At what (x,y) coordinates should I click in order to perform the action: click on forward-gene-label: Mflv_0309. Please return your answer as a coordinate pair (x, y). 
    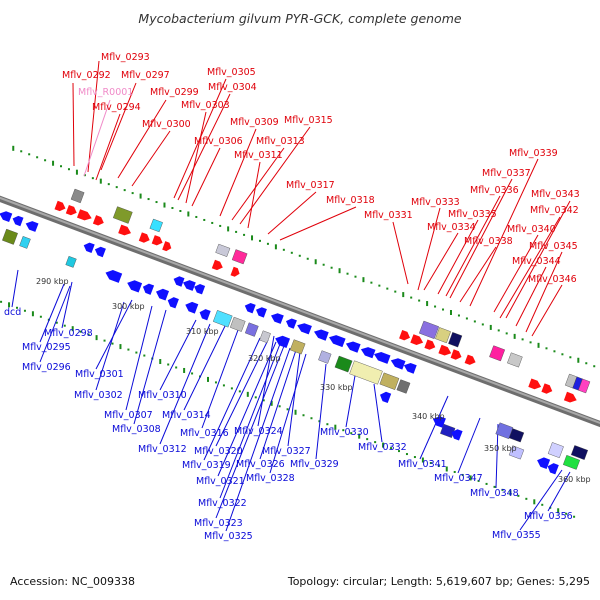
    Looking at the image, I should click on (254, 122).